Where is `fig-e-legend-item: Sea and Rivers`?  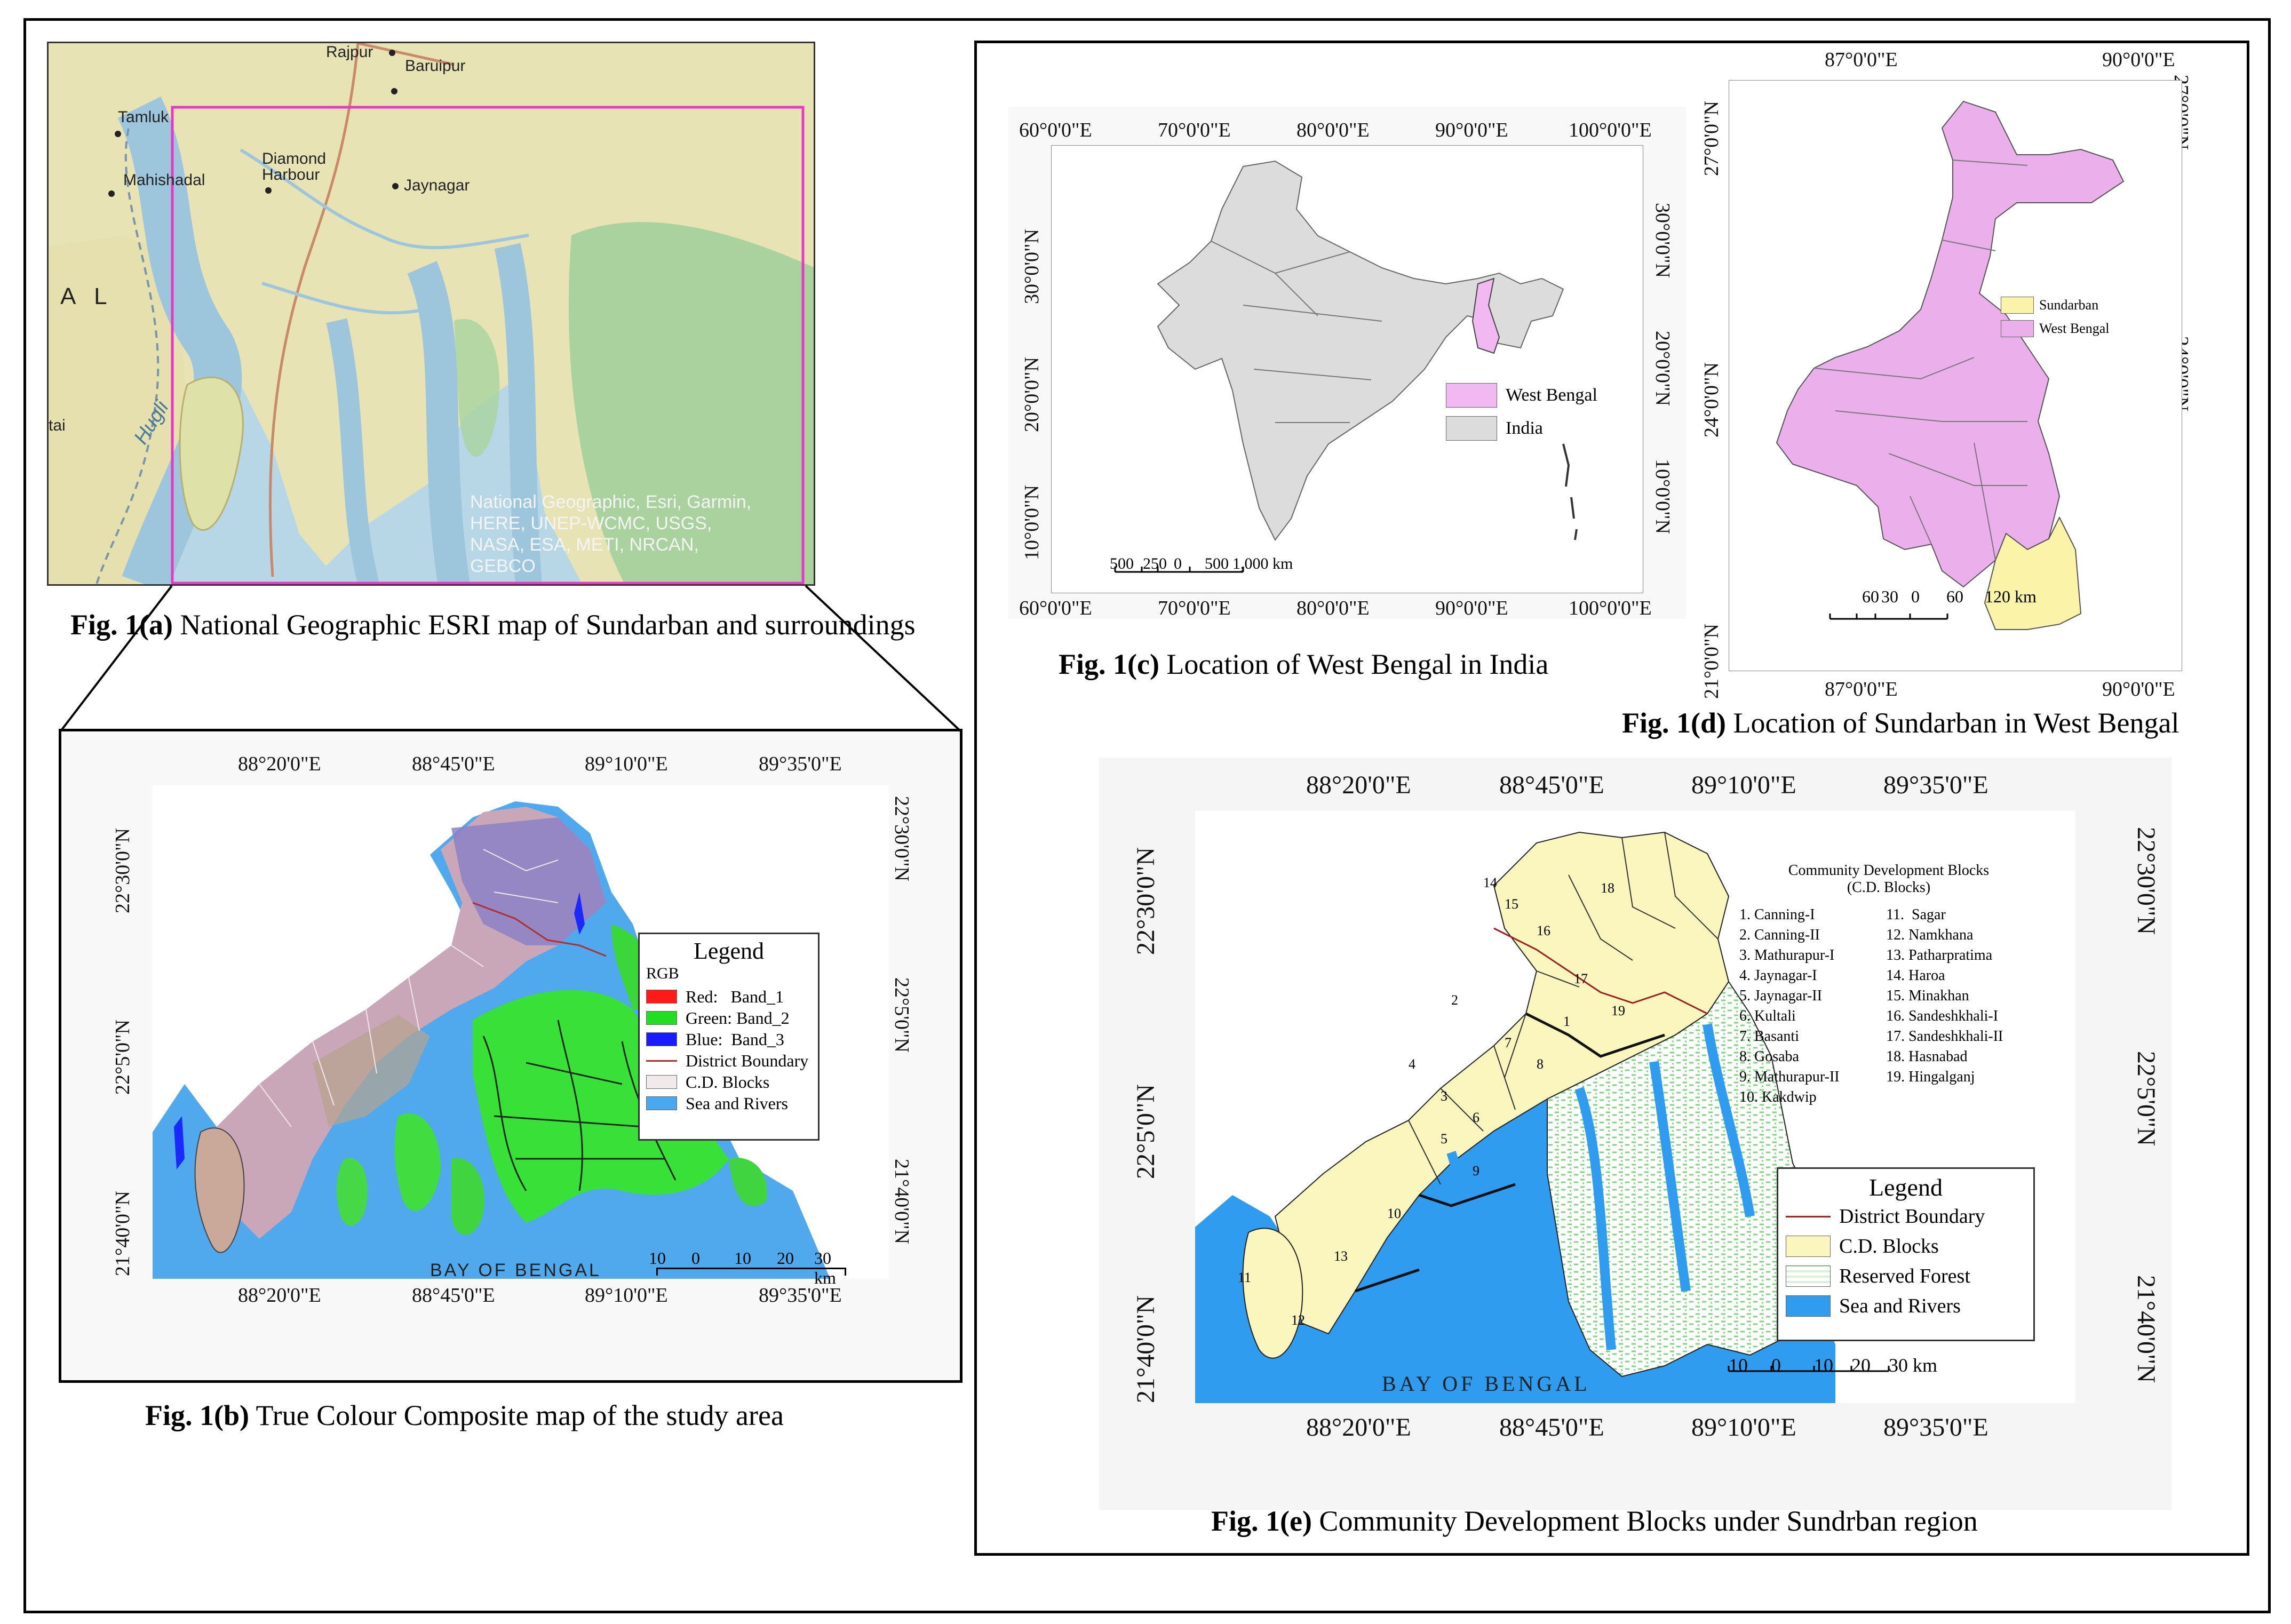
fig-e-legend-item: Sea and Rivers is located at coordinates (1906, 1306).